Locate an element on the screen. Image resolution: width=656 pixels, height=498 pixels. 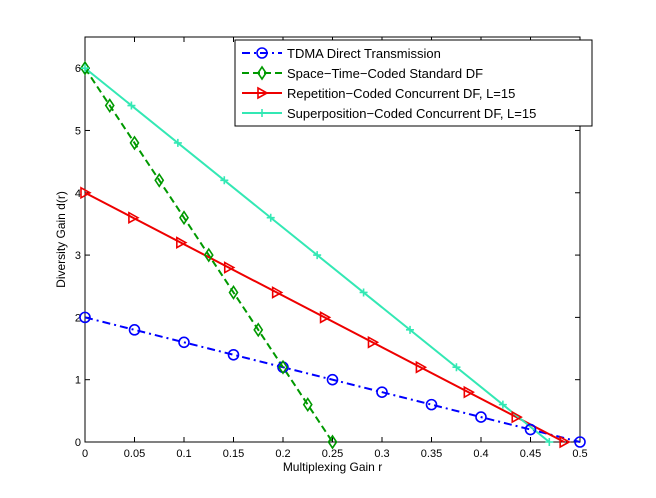
y-tick-label: 3 is located at coordinates (78, 256).